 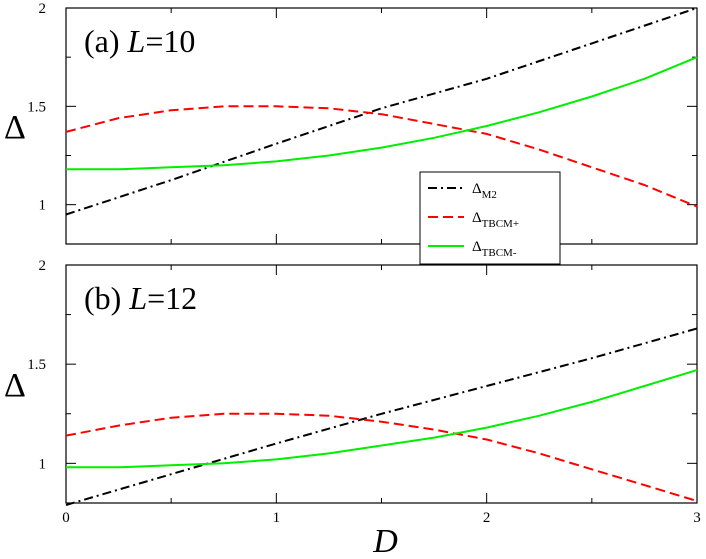 What do you see at coordinates (489, 195) in the screenshot?
I see `legend-subscript: M2` at bounding box center [489, 195].